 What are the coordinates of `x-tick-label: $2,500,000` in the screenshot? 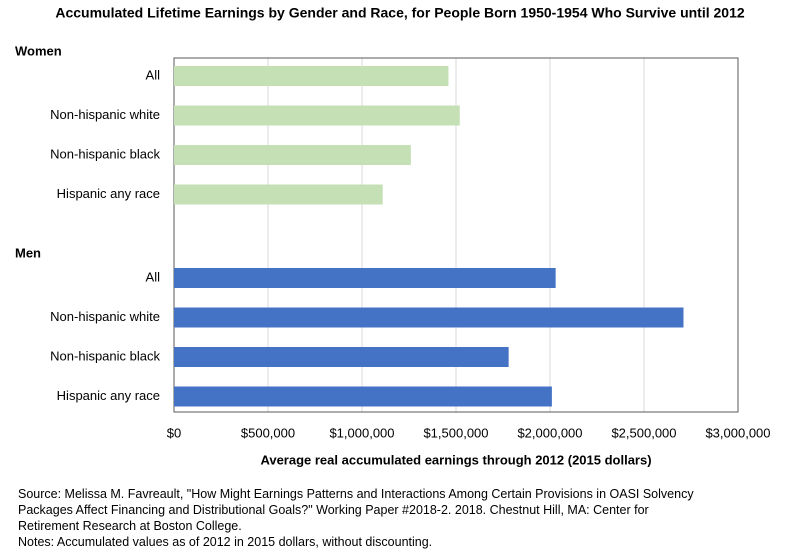 It's located at (643, 432).